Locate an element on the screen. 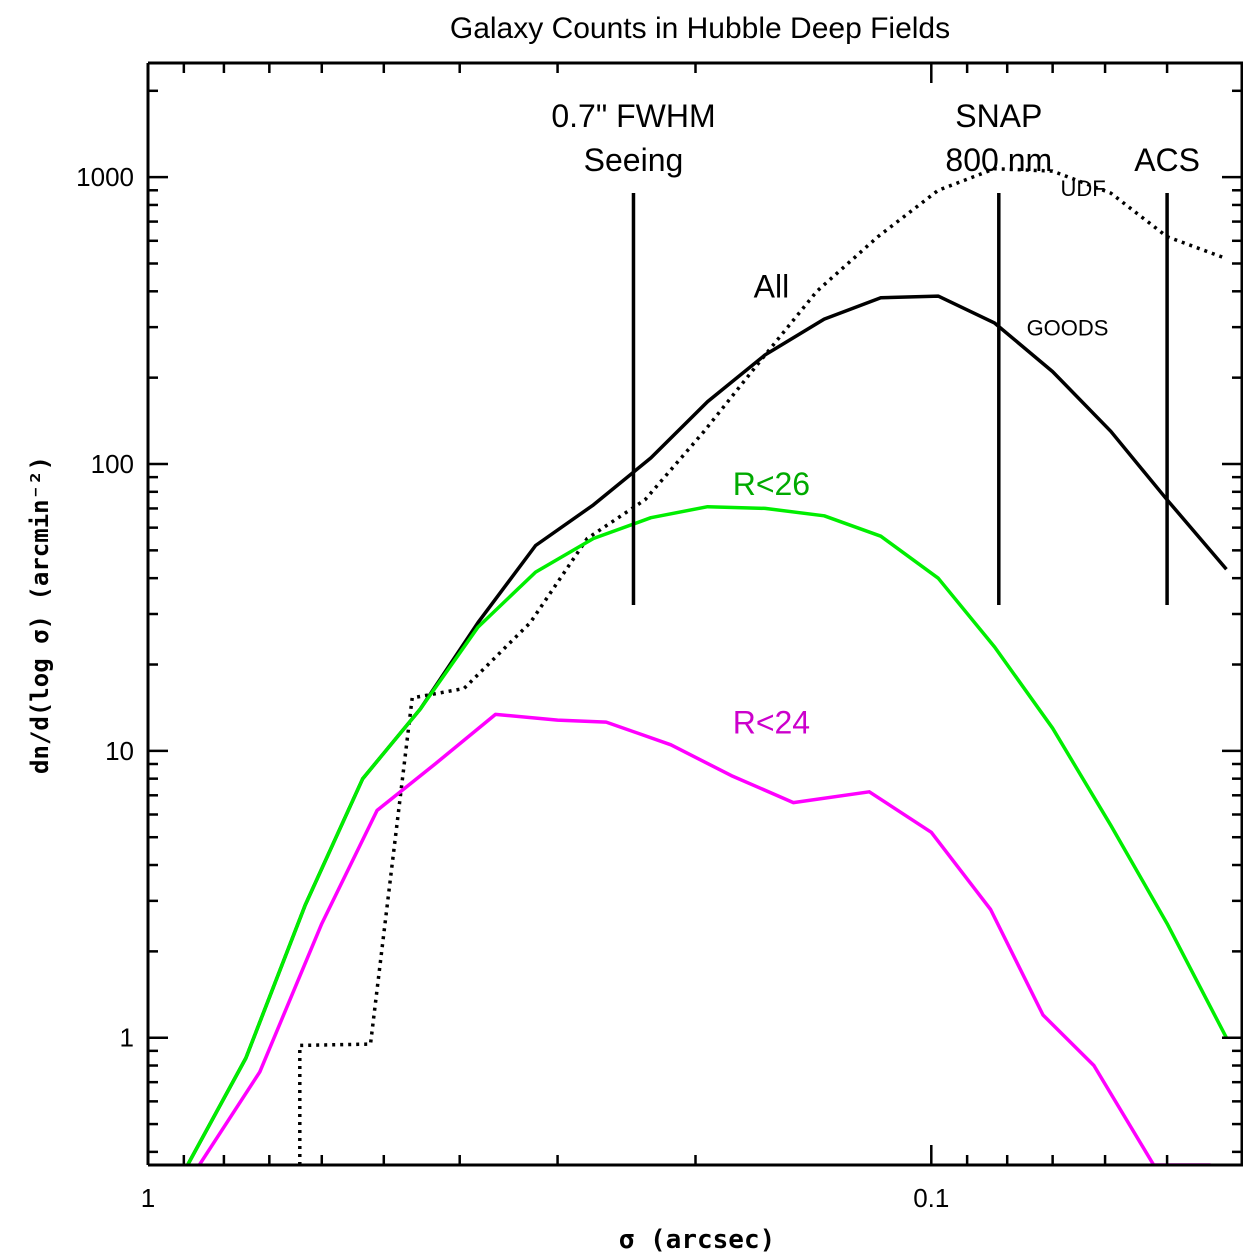  y-tick-label: 1000 is located at coordinates (105, 177).